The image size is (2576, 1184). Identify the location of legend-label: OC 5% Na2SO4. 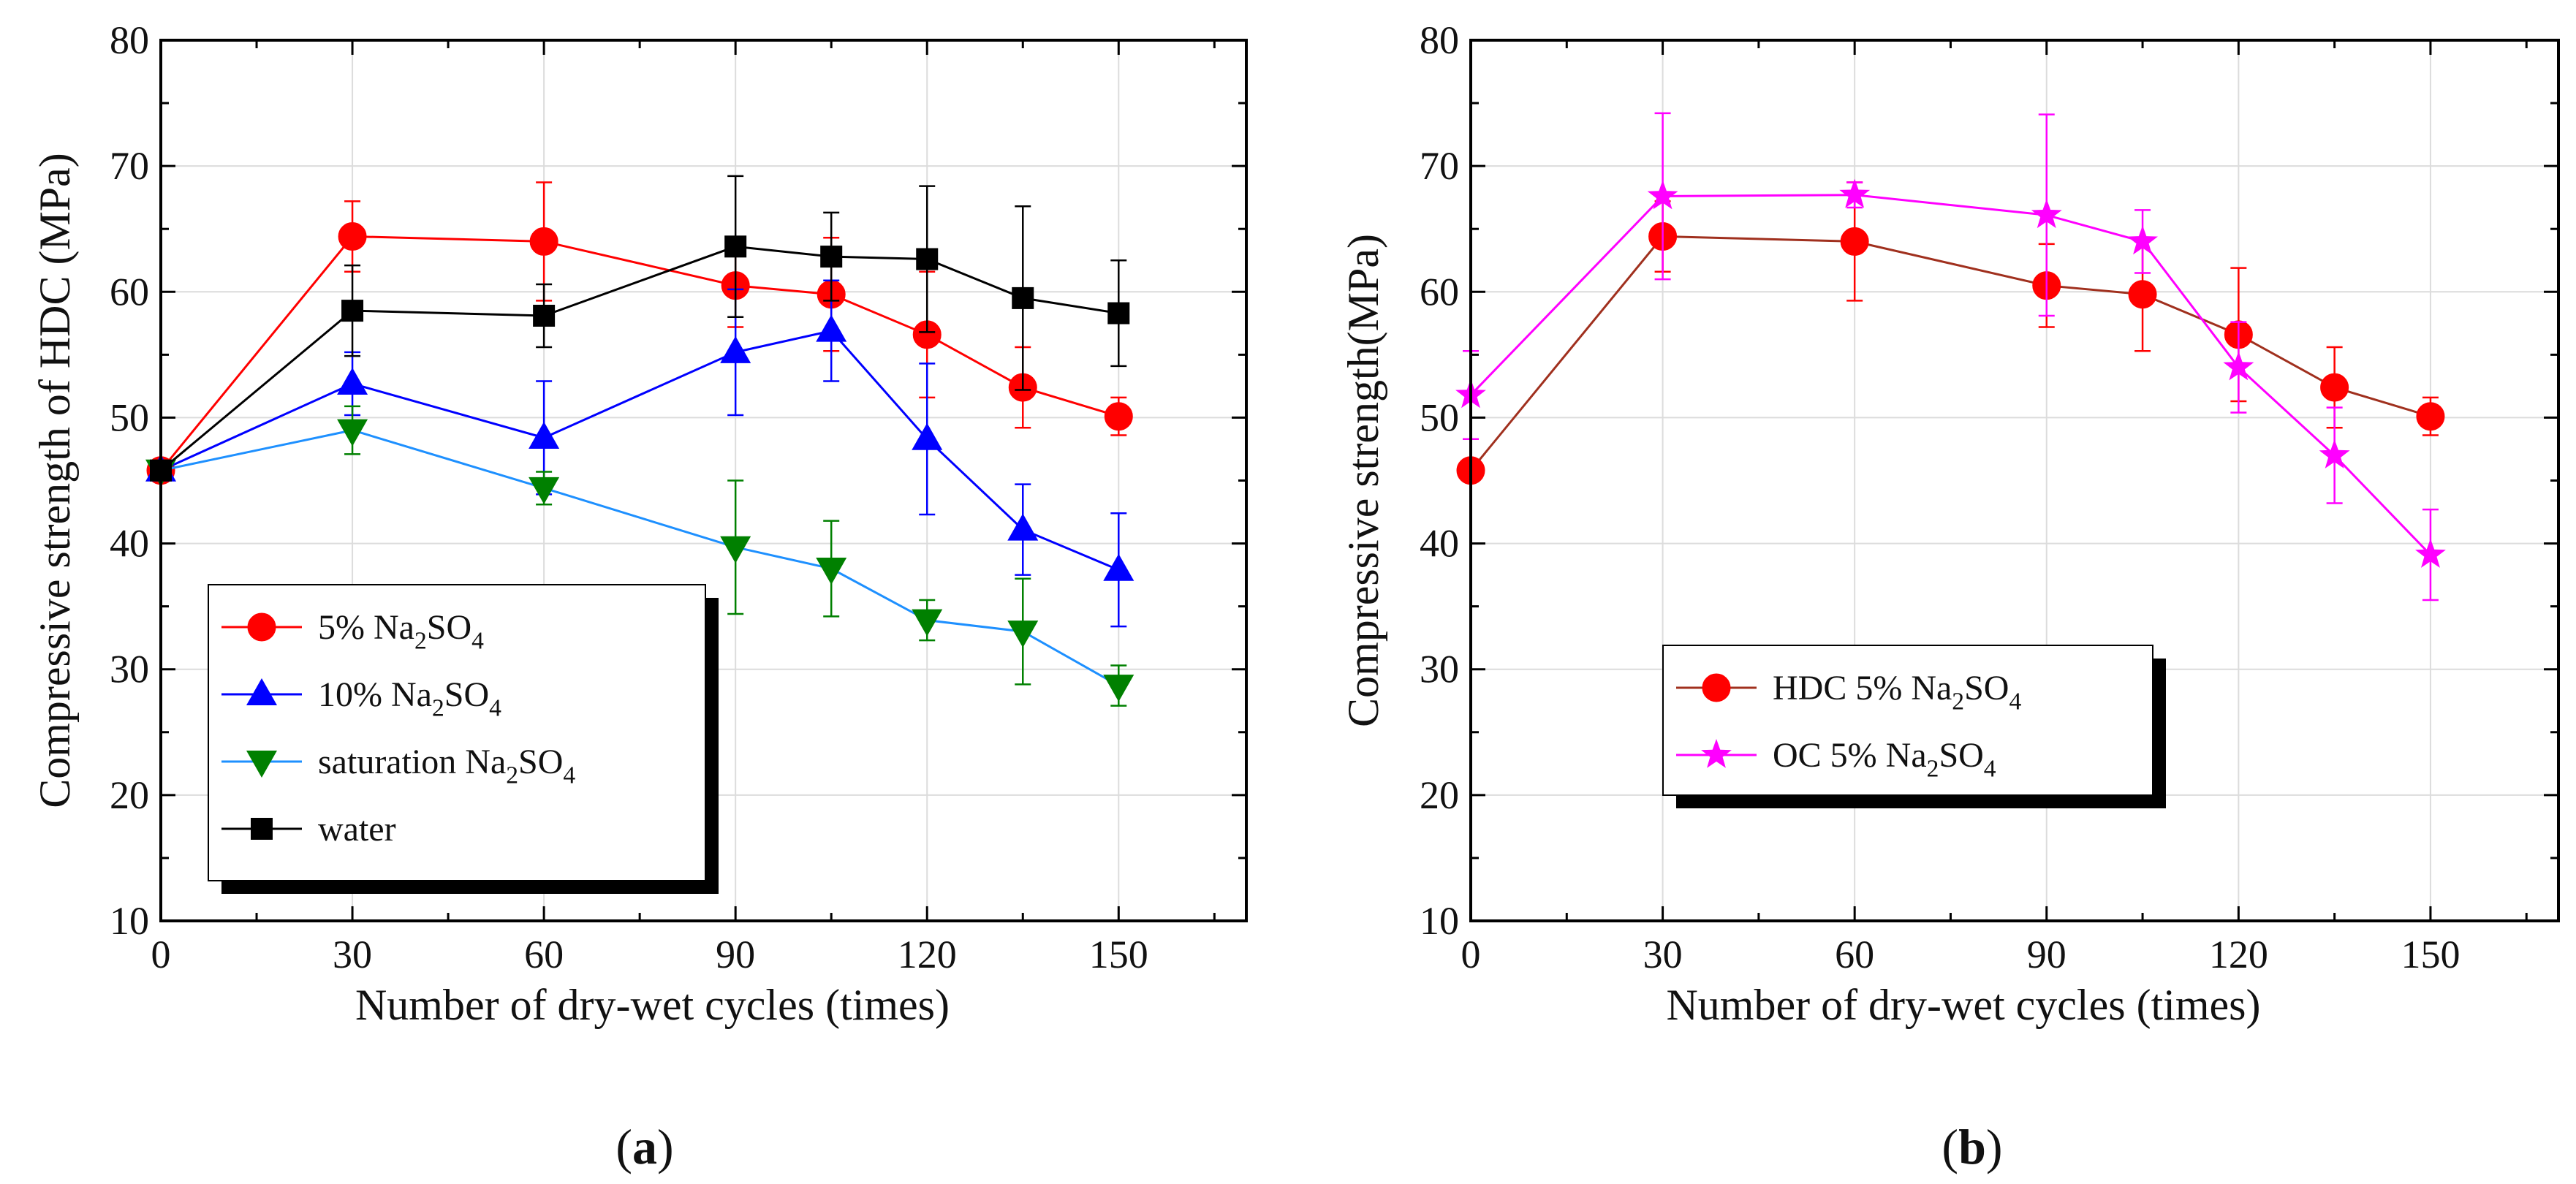
(1884, 759).